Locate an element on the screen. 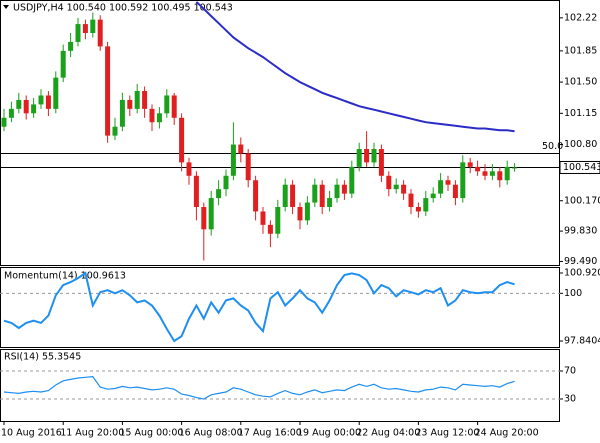 The height and width of the screenshot is (443, 600). x-tick-label: 23 Aug 12:00 is located at coordinates (447, 433).